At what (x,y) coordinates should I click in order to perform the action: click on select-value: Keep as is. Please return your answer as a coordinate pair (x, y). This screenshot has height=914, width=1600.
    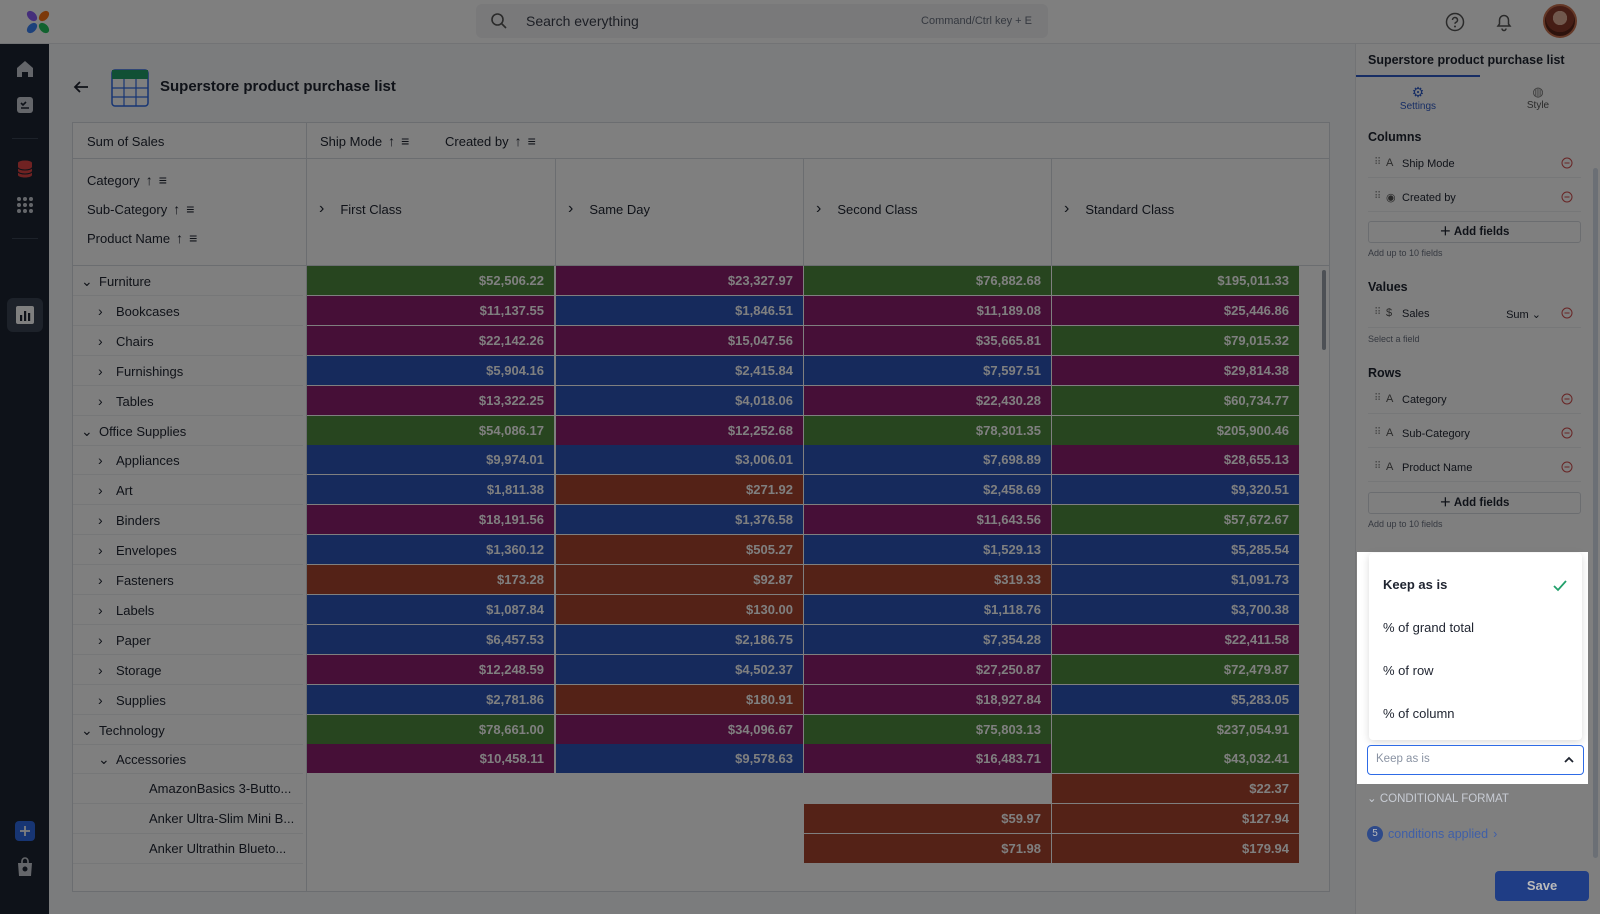
    Looking at the image, I should click on (1403, 759).